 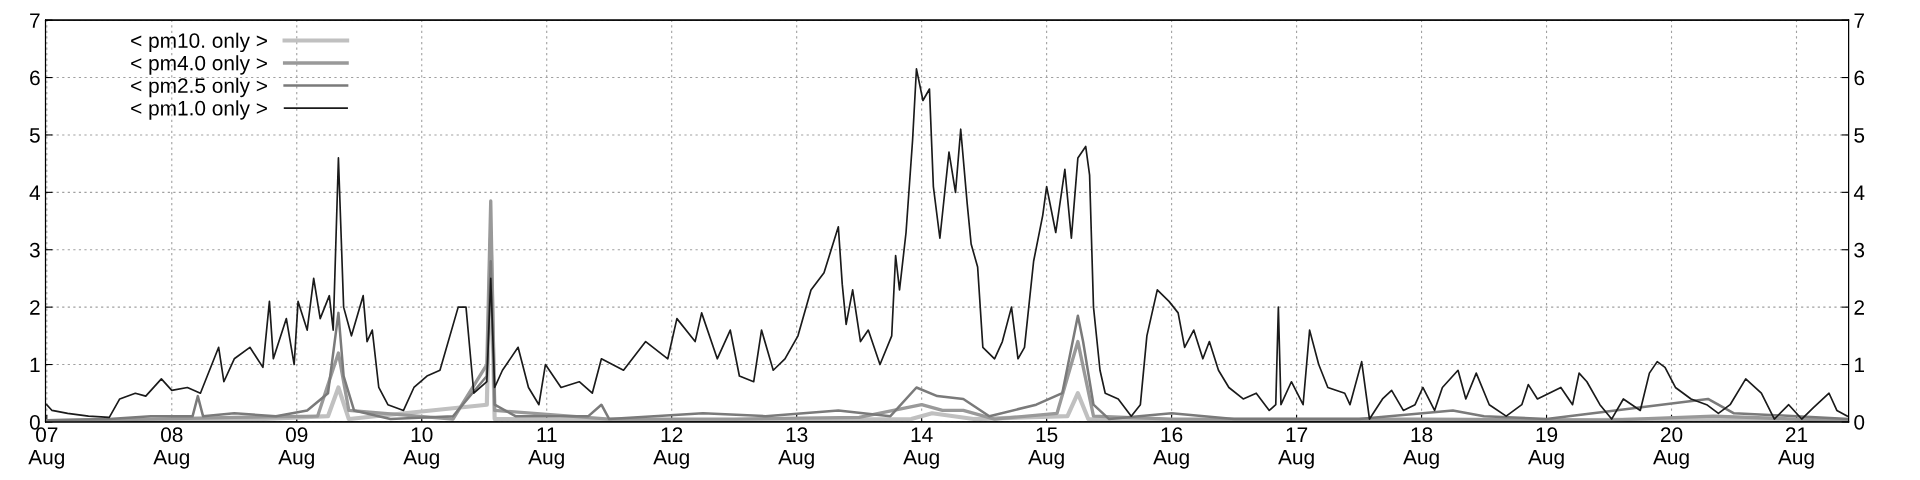 What do you see at coordinates (34, 135) in the screenshot?
I see `y-tick-label: 5` at bounding box center [34, 135].